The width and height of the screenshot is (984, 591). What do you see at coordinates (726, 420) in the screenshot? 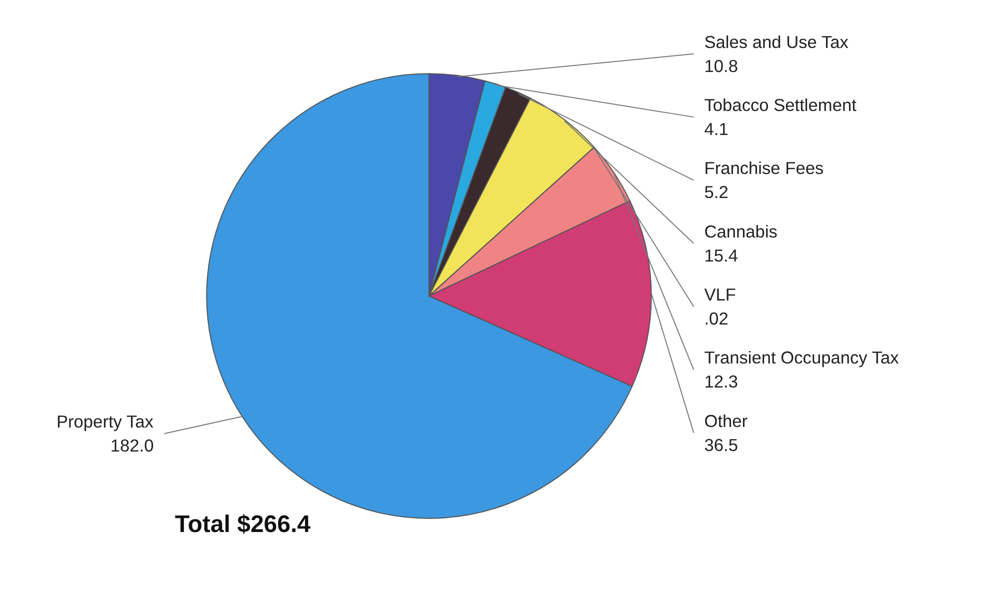
I see `slice-label: Other` at bounding box center [726, 420].